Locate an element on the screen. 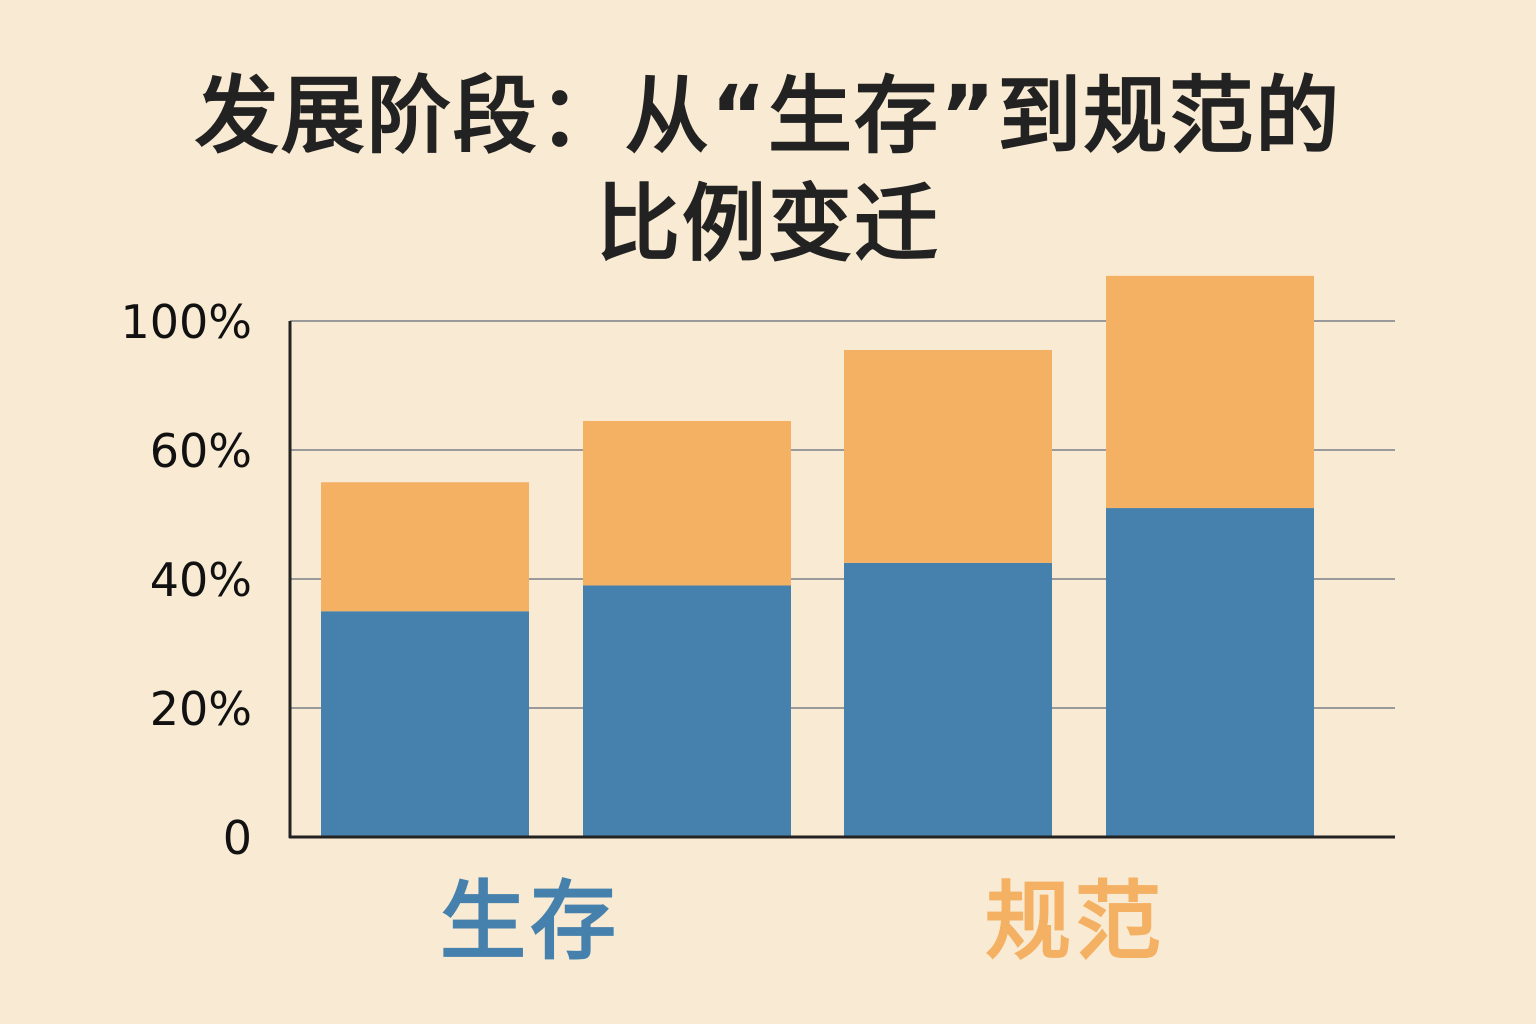 The image size is (1536, 1024). y-tick-label: 100% is located at coordinates (186, 322).